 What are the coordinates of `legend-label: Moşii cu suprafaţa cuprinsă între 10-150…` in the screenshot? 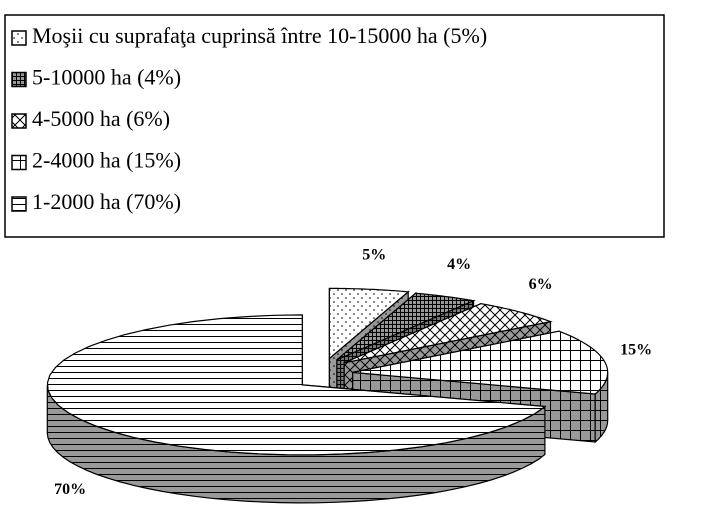 It's located at (259, 35).